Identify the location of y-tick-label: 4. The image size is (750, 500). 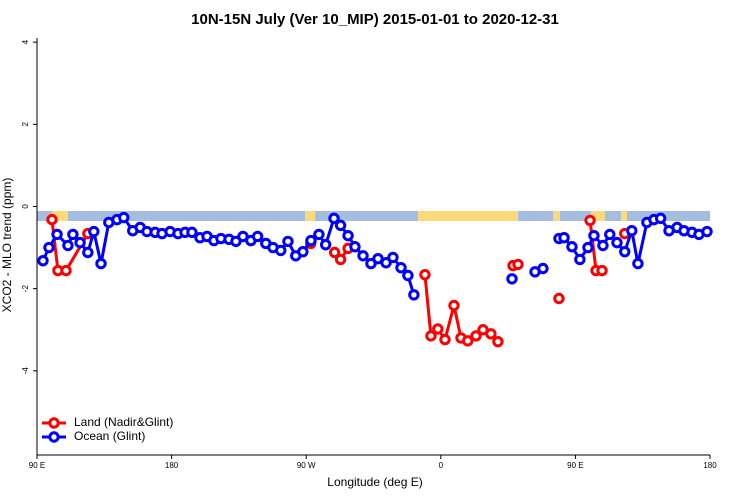
(25, 41).